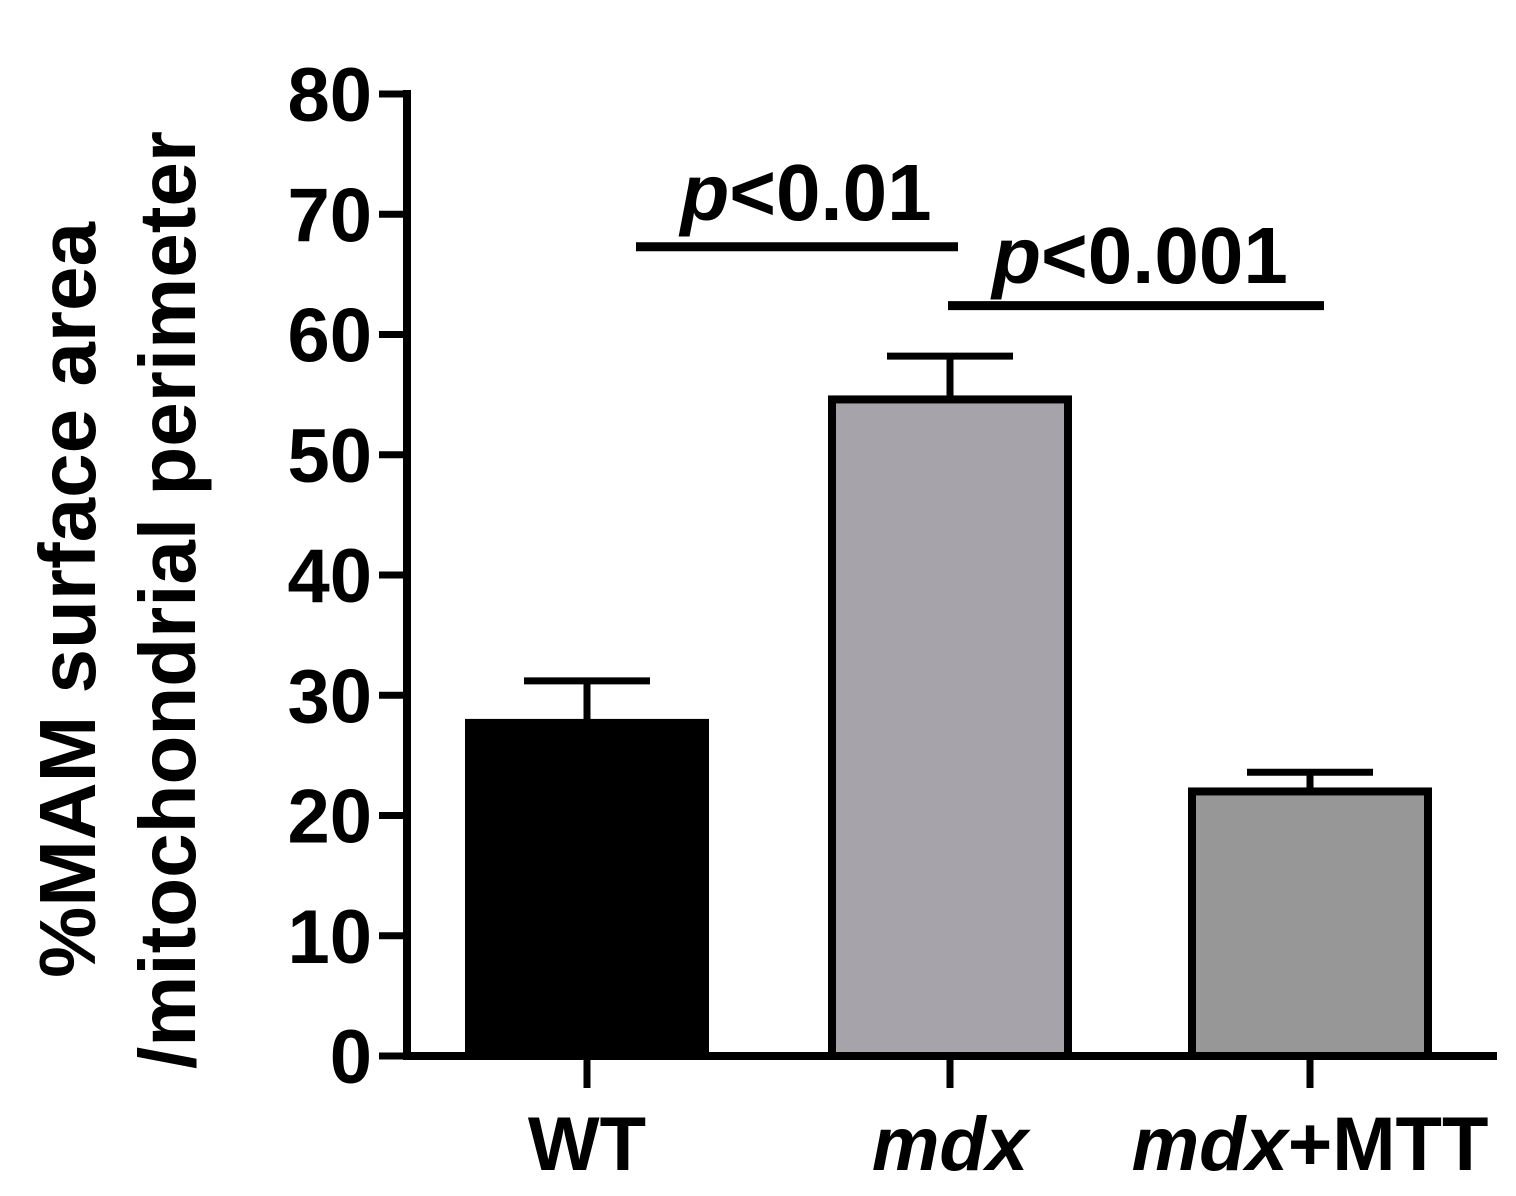 The height and width of the screenshot is (1196, 1516). I want to click on y-axis-ticks: 0 10 20 30 40 50 60 70 80, so click(347, 576).